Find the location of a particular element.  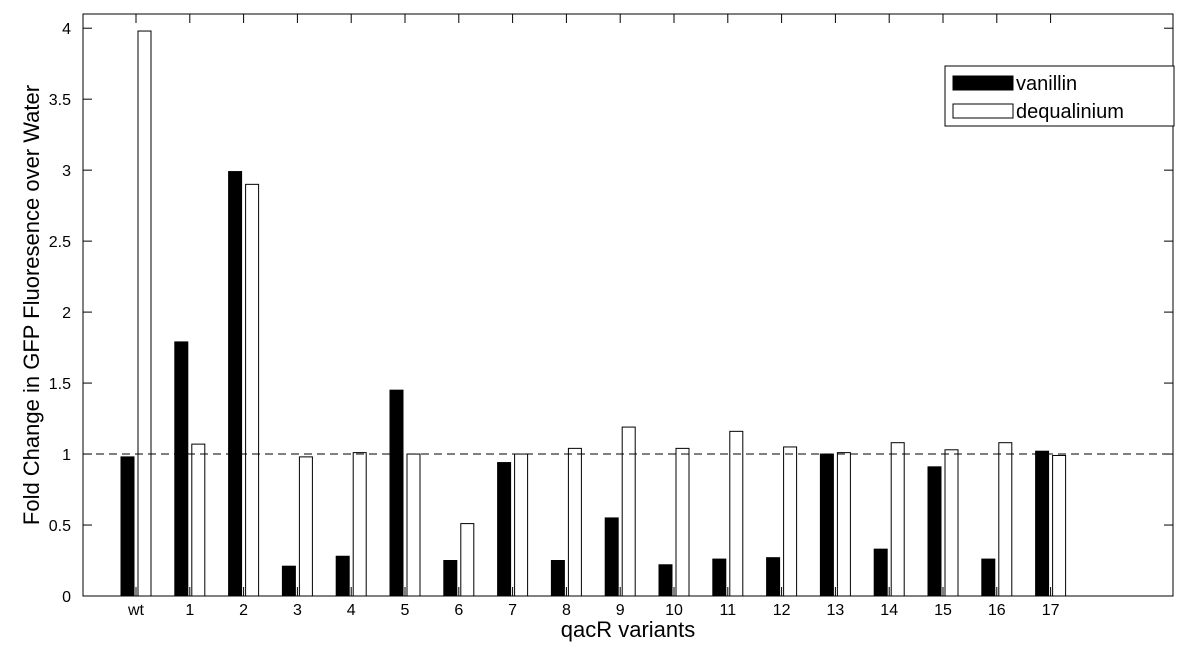

legend-label-dequalinium: dequalinium is located at coordinates (1070, 112).